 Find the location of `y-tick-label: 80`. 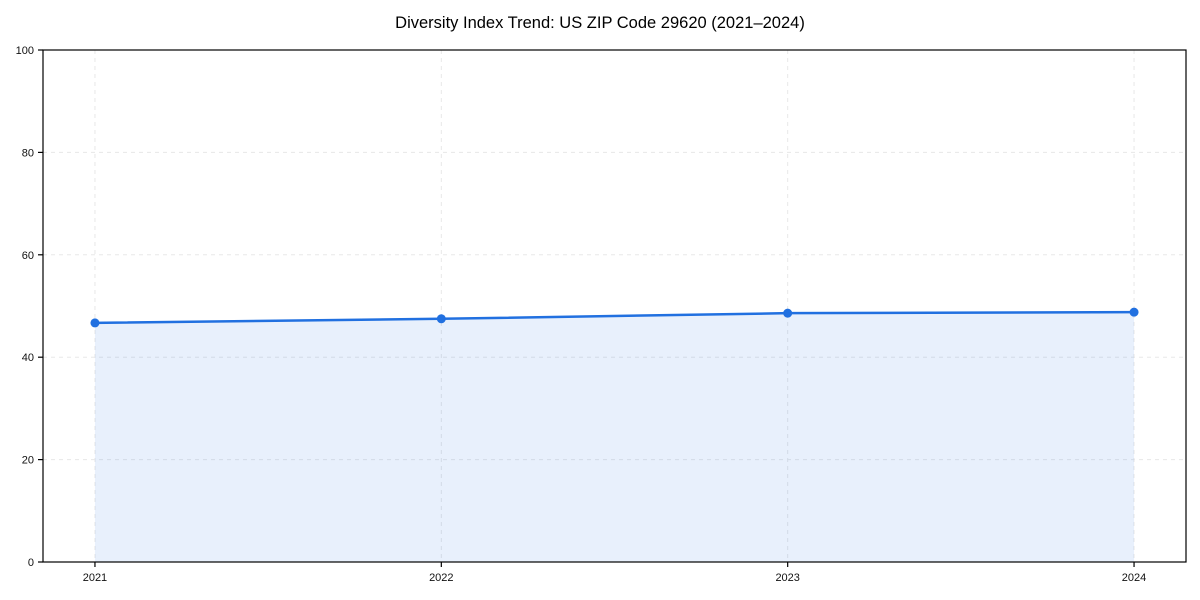

y-tick-label: 80 is located at coordinates (28, 153).